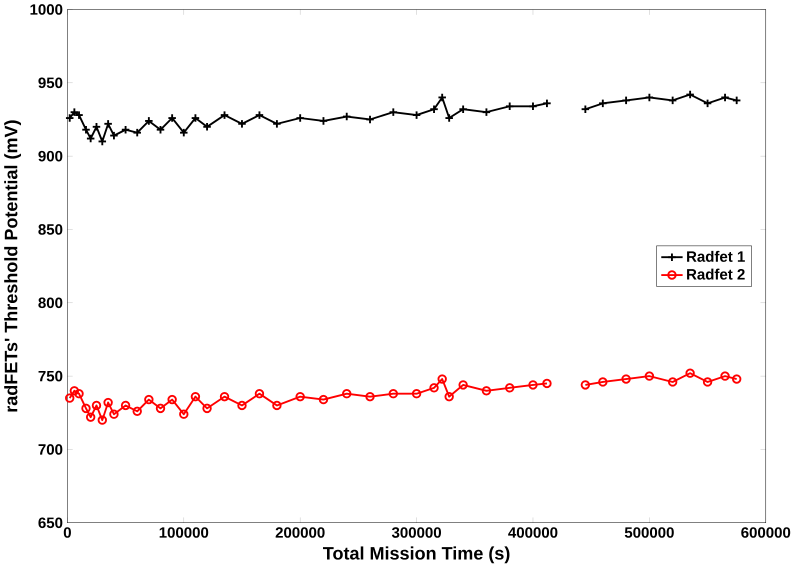 This screenshot has width=795, height=567. Describe the element at coordinates (50, 376) in the screenshot. I see `y-tick-label: 750` at that location.